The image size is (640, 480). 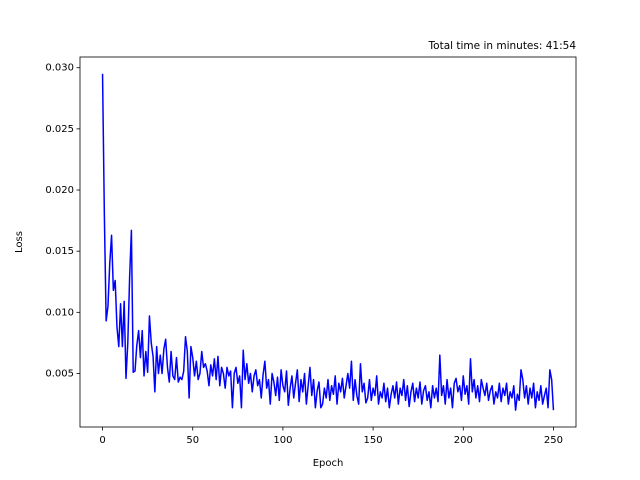 I want to click on x-tick-label: 250, so click(x=553, y=440).